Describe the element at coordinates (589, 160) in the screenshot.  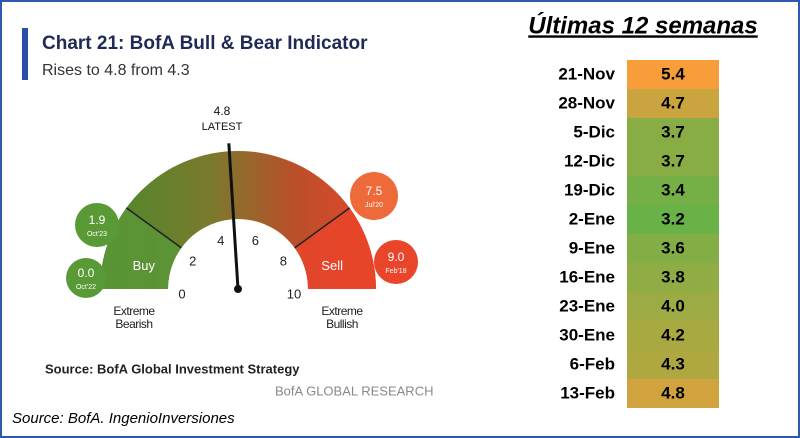
I see `row-date: 12-Dic` at that location.